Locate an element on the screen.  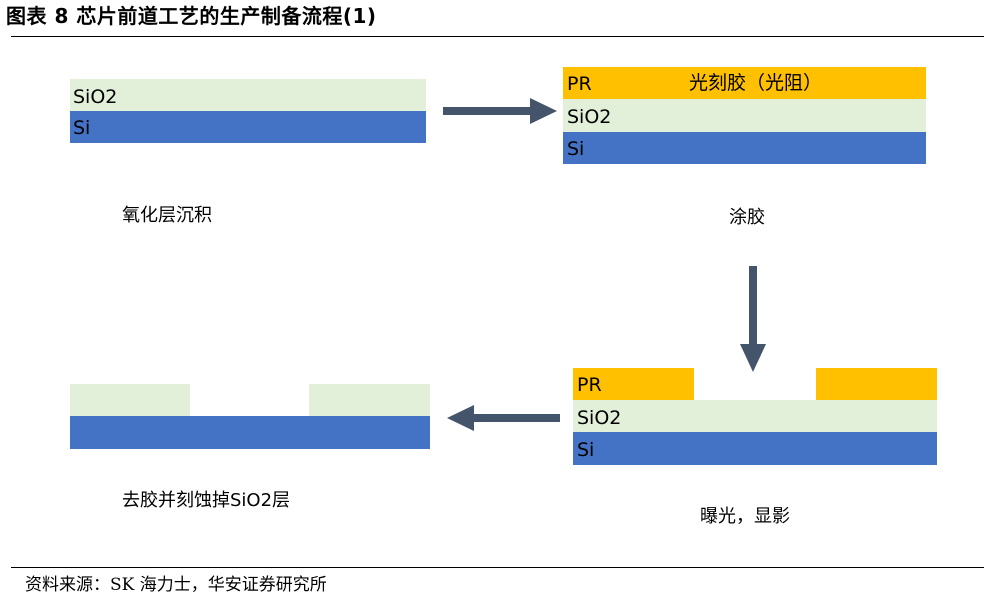
bottom-rule is located at coordinates (497, 567).